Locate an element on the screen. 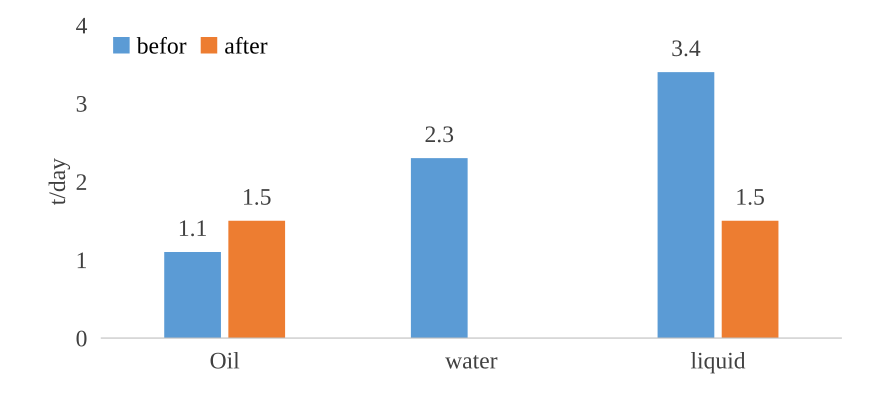 This screenshot has width=881, height=420. legend-label: after is located at coordinates (246, 45).